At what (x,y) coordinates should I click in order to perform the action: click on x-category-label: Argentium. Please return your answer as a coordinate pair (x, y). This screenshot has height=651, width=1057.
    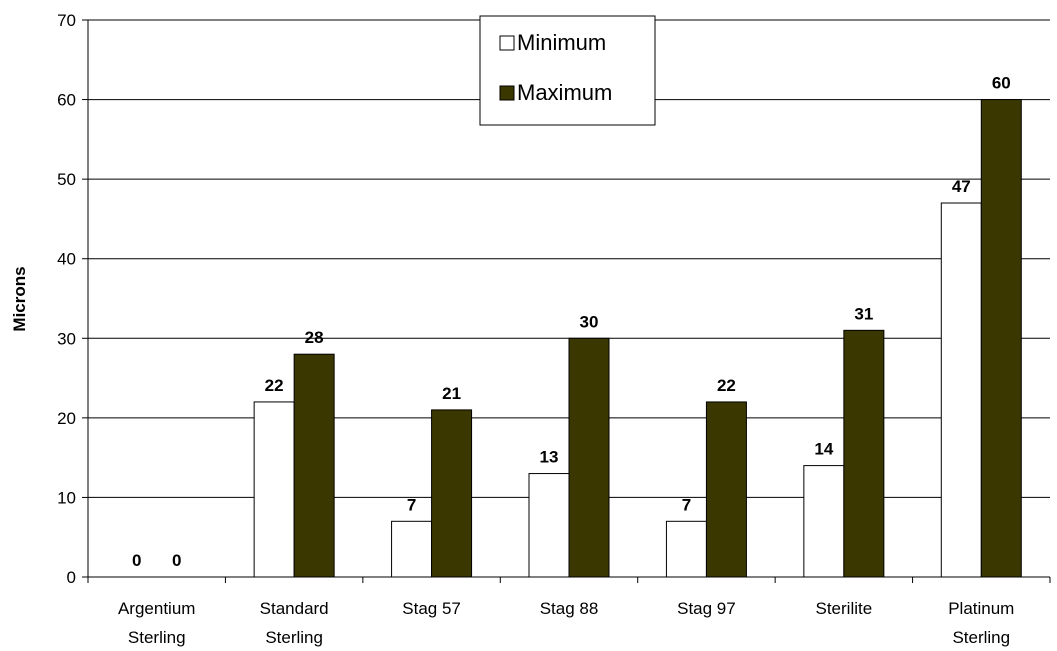
    Looking at the image, I should click on (156, 608).